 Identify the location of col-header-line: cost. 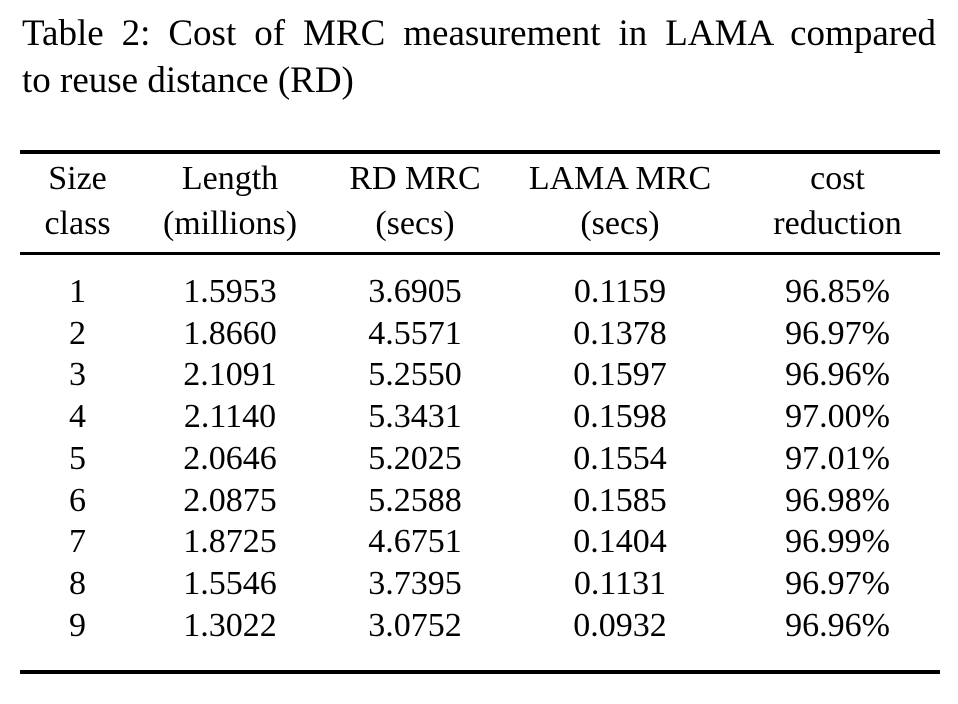
(837, 178).